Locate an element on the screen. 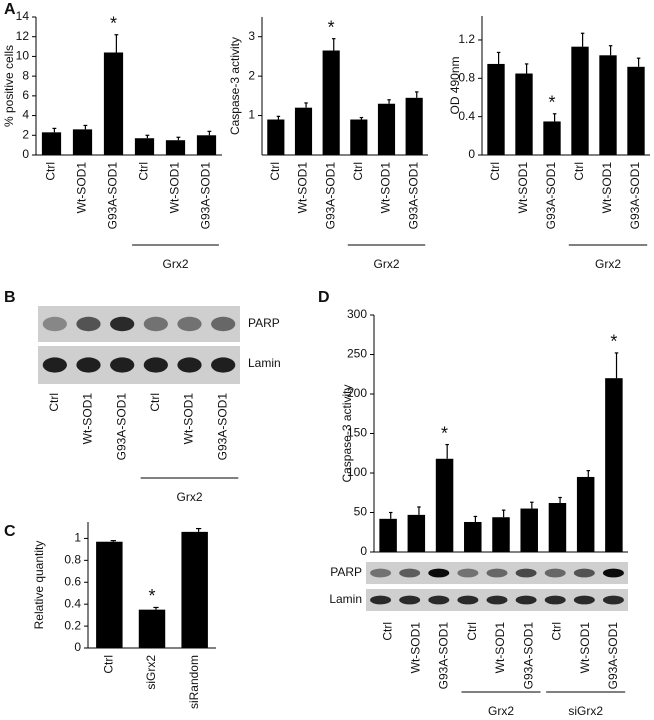  y-tick-label: 1.2 is located at coordinates (466, 39).